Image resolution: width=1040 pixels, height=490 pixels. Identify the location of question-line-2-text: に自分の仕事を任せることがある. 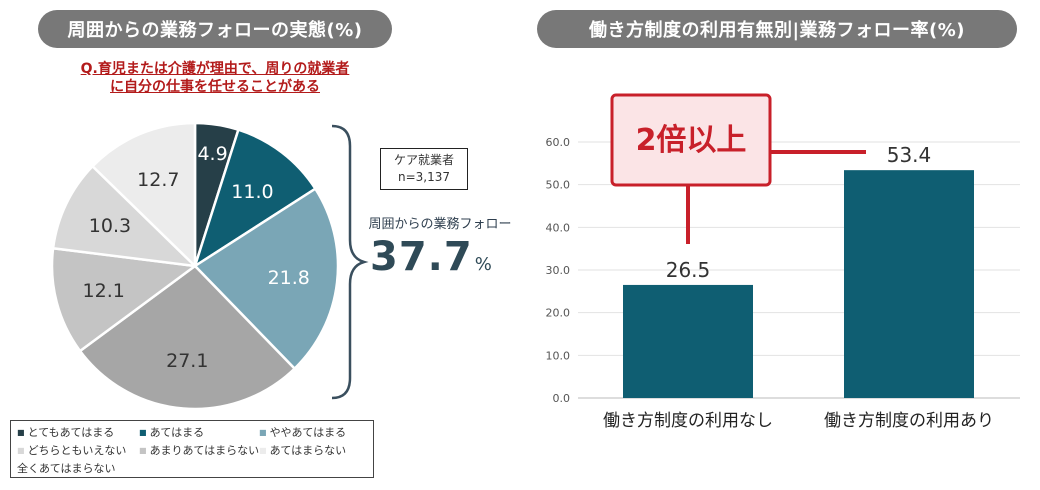
(215, 87).